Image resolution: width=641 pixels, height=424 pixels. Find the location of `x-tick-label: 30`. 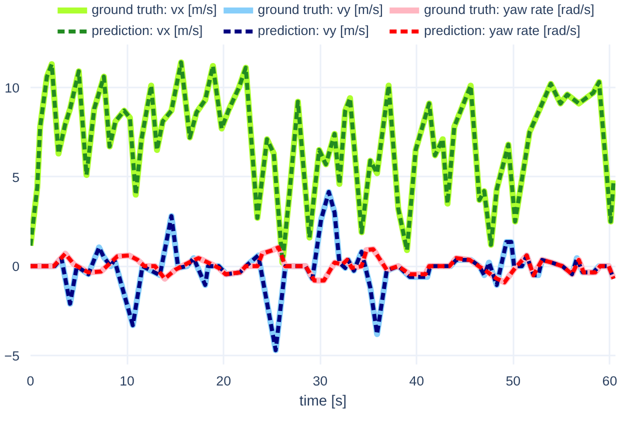

x-tick-label: 30 is located at coordinates (320, 381).